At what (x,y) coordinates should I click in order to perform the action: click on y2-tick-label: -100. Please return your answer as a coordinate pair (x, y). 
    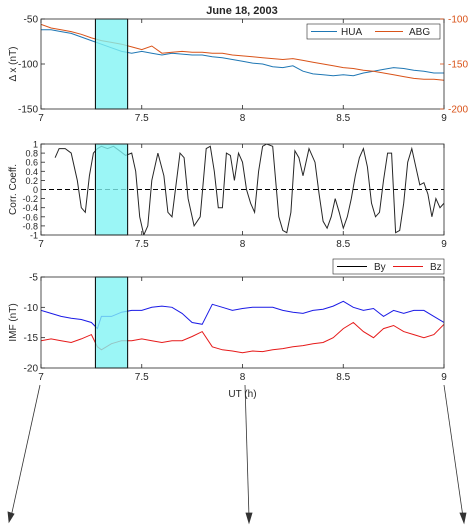
    Looking at the image, I should click on (458, 20).